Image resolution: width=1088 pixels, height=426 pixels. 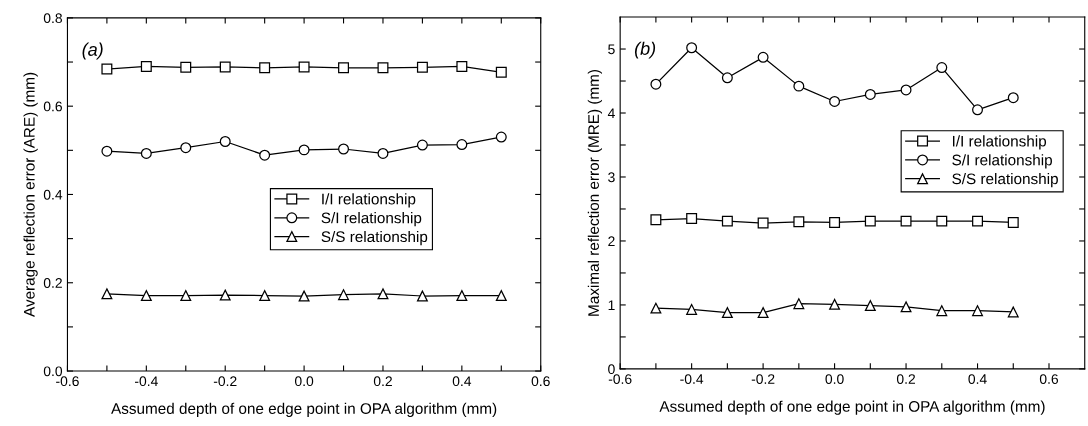 I want to click on y-tick-label: 2, so click(x=611, y=241).